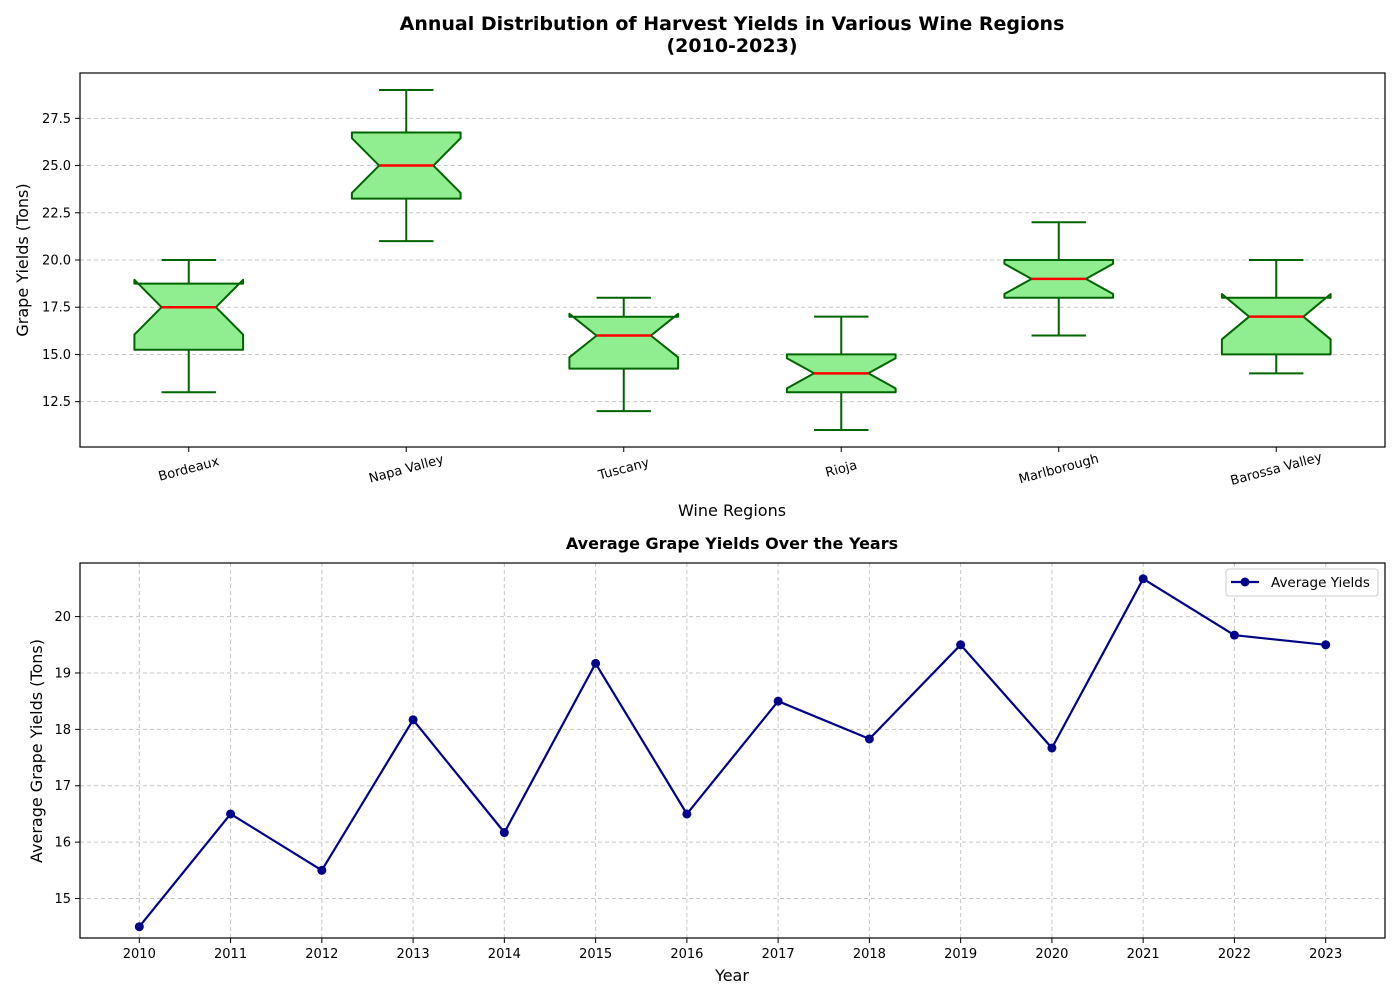 This screenshot has height=1000, width=1400. I want to click on line-chart-x-tick-label: 2019, so click(960, 954).